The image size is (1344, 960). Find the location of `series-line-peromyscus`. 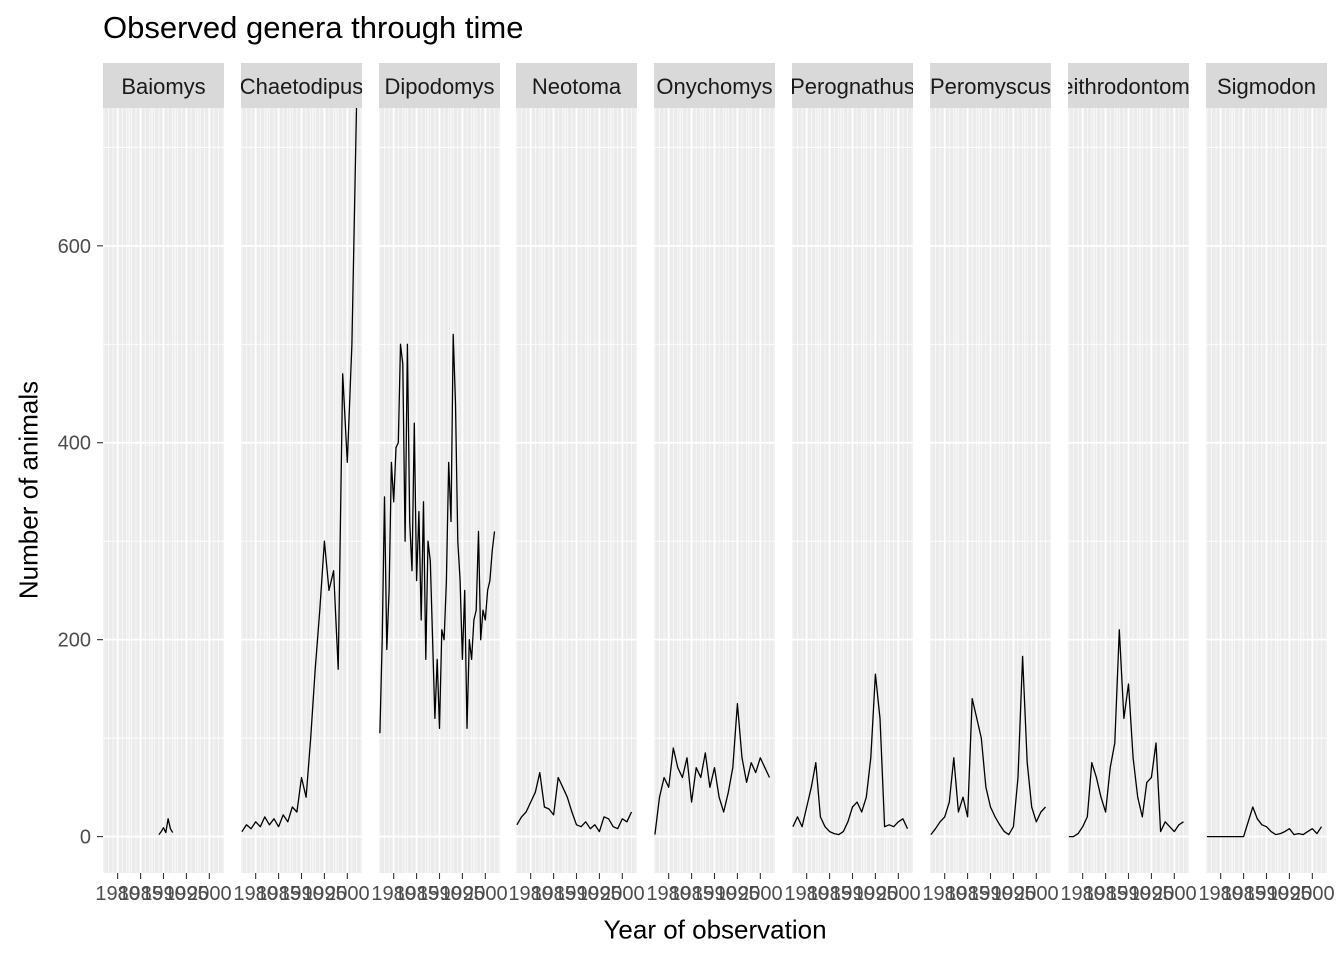

series-line-peromyscus is located at coordinates (988, 745).